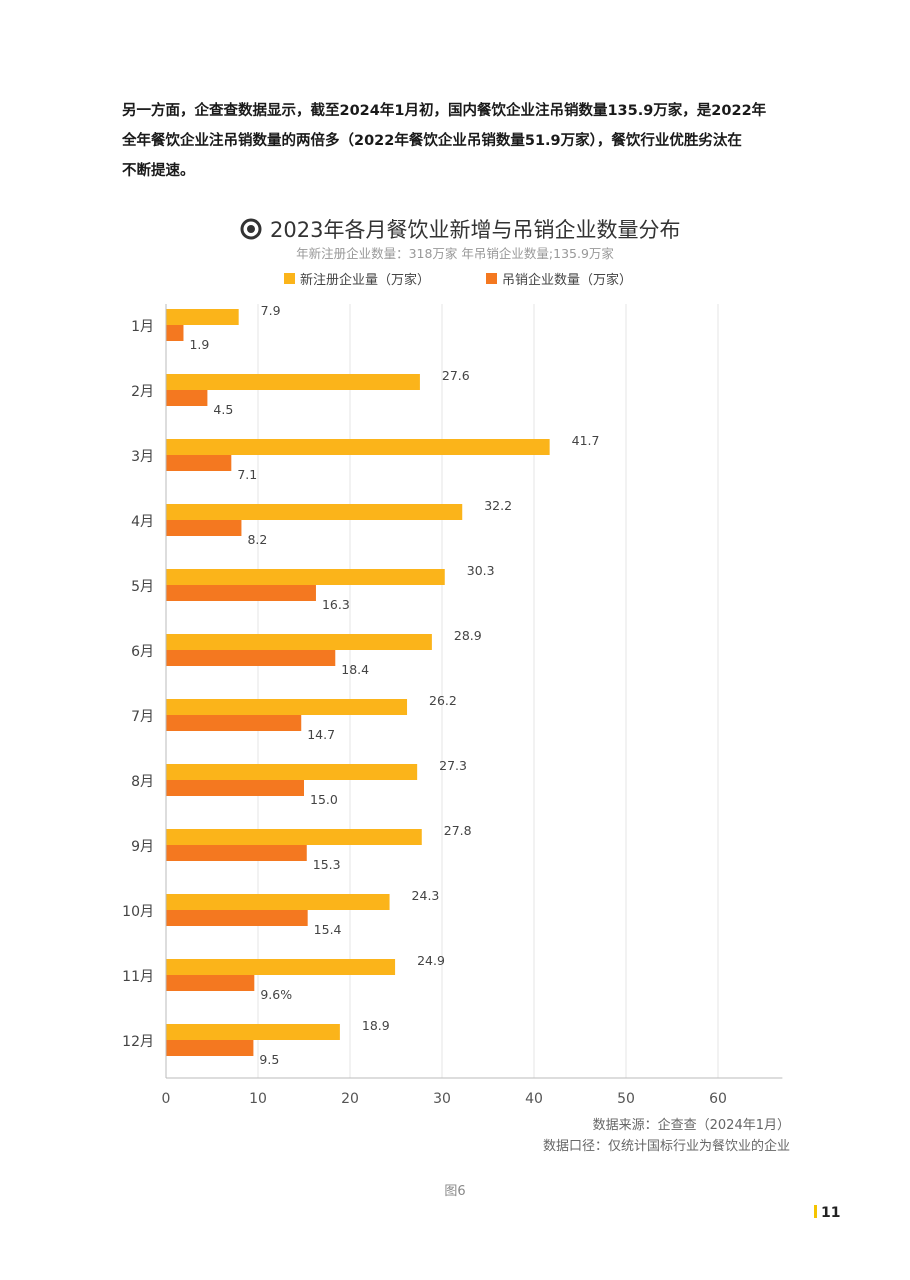  I want to click on y-category-label: 12月, so click(138, 1042).